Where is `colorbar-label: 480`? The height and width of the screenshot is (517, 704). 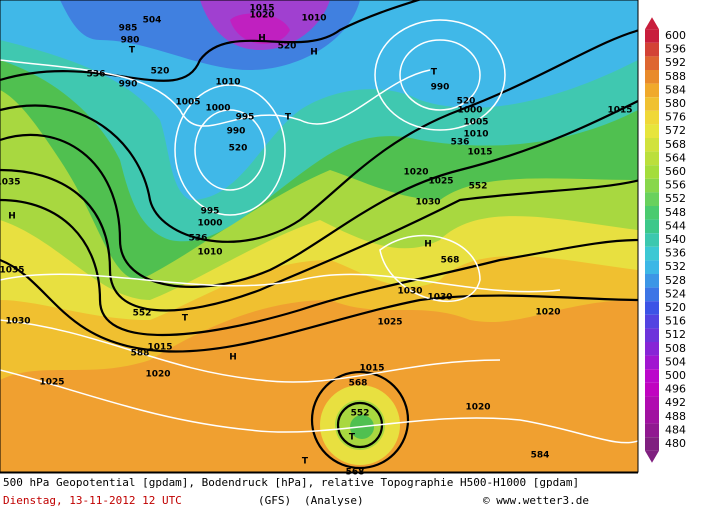
colorbar-label: 480 is located at coordinates (675, 443).